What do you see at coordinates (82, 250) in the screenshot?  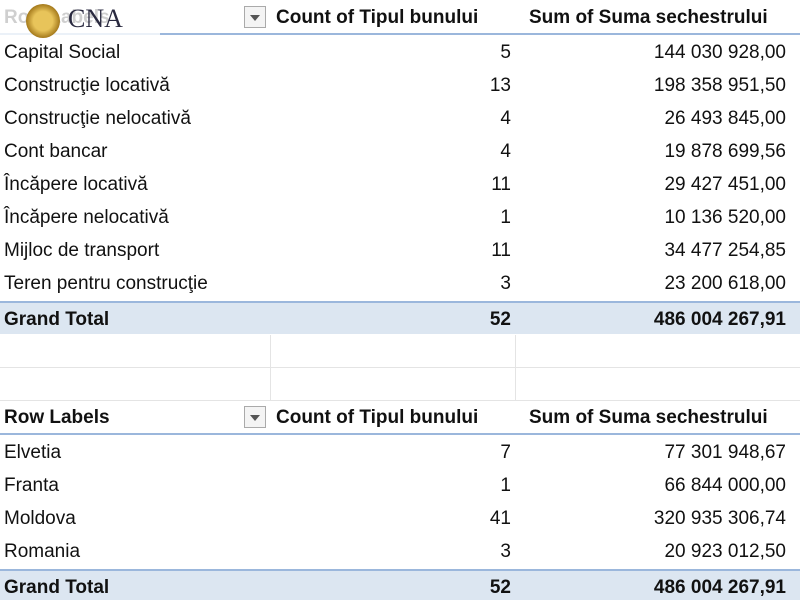 I see `cell: Mijloc de transport` at bounding box center [82, 250].